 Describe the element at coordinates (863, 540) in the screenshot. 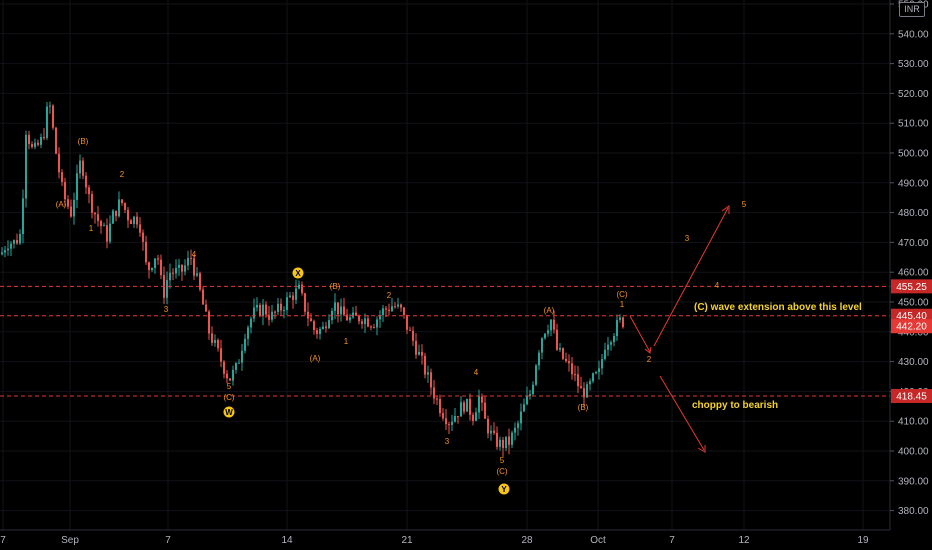

I see `time-tick-label: 19` at that location.